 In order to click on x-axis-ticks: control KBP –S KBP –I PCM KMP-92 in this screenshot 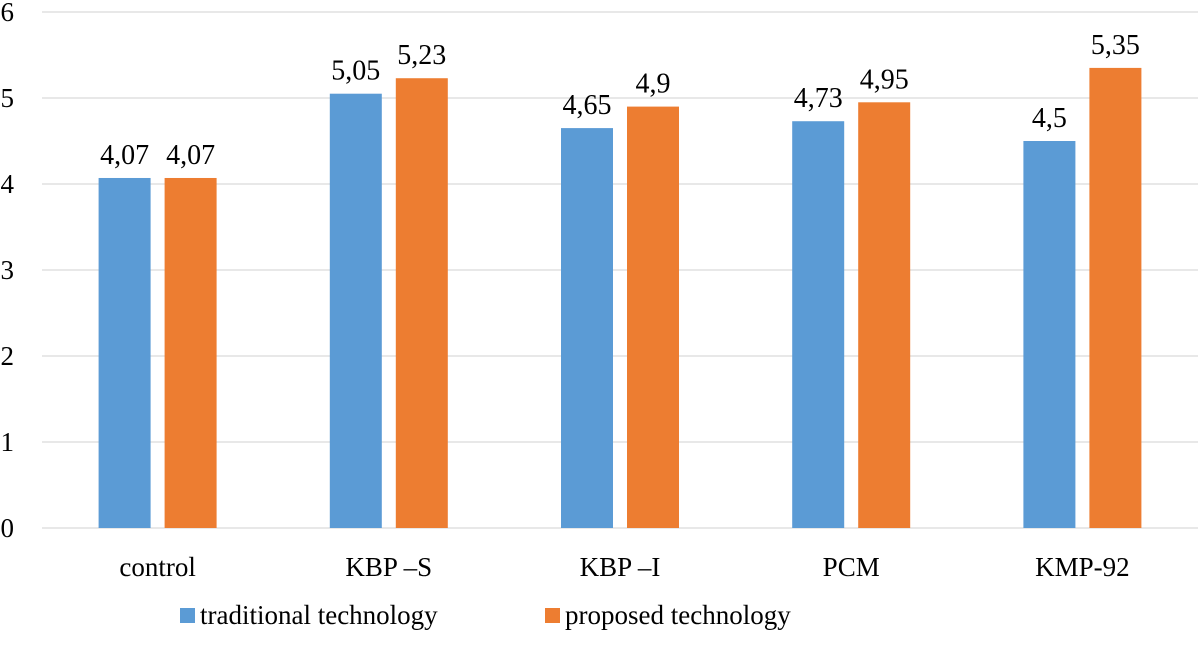, I will do `click(624, 567)`.